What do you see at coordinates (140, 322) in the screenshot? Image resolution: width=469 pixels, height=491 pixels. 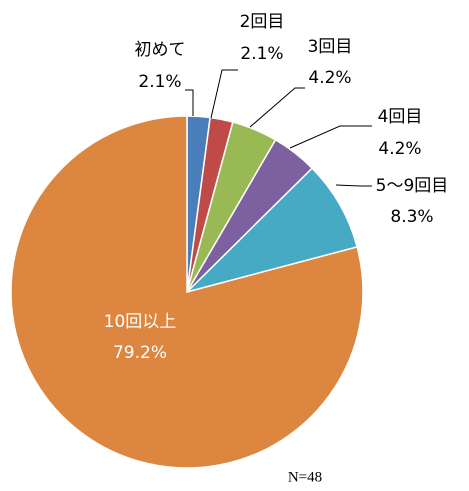 I see `slice-label: 10回以上` at bounding box center [140, 322].